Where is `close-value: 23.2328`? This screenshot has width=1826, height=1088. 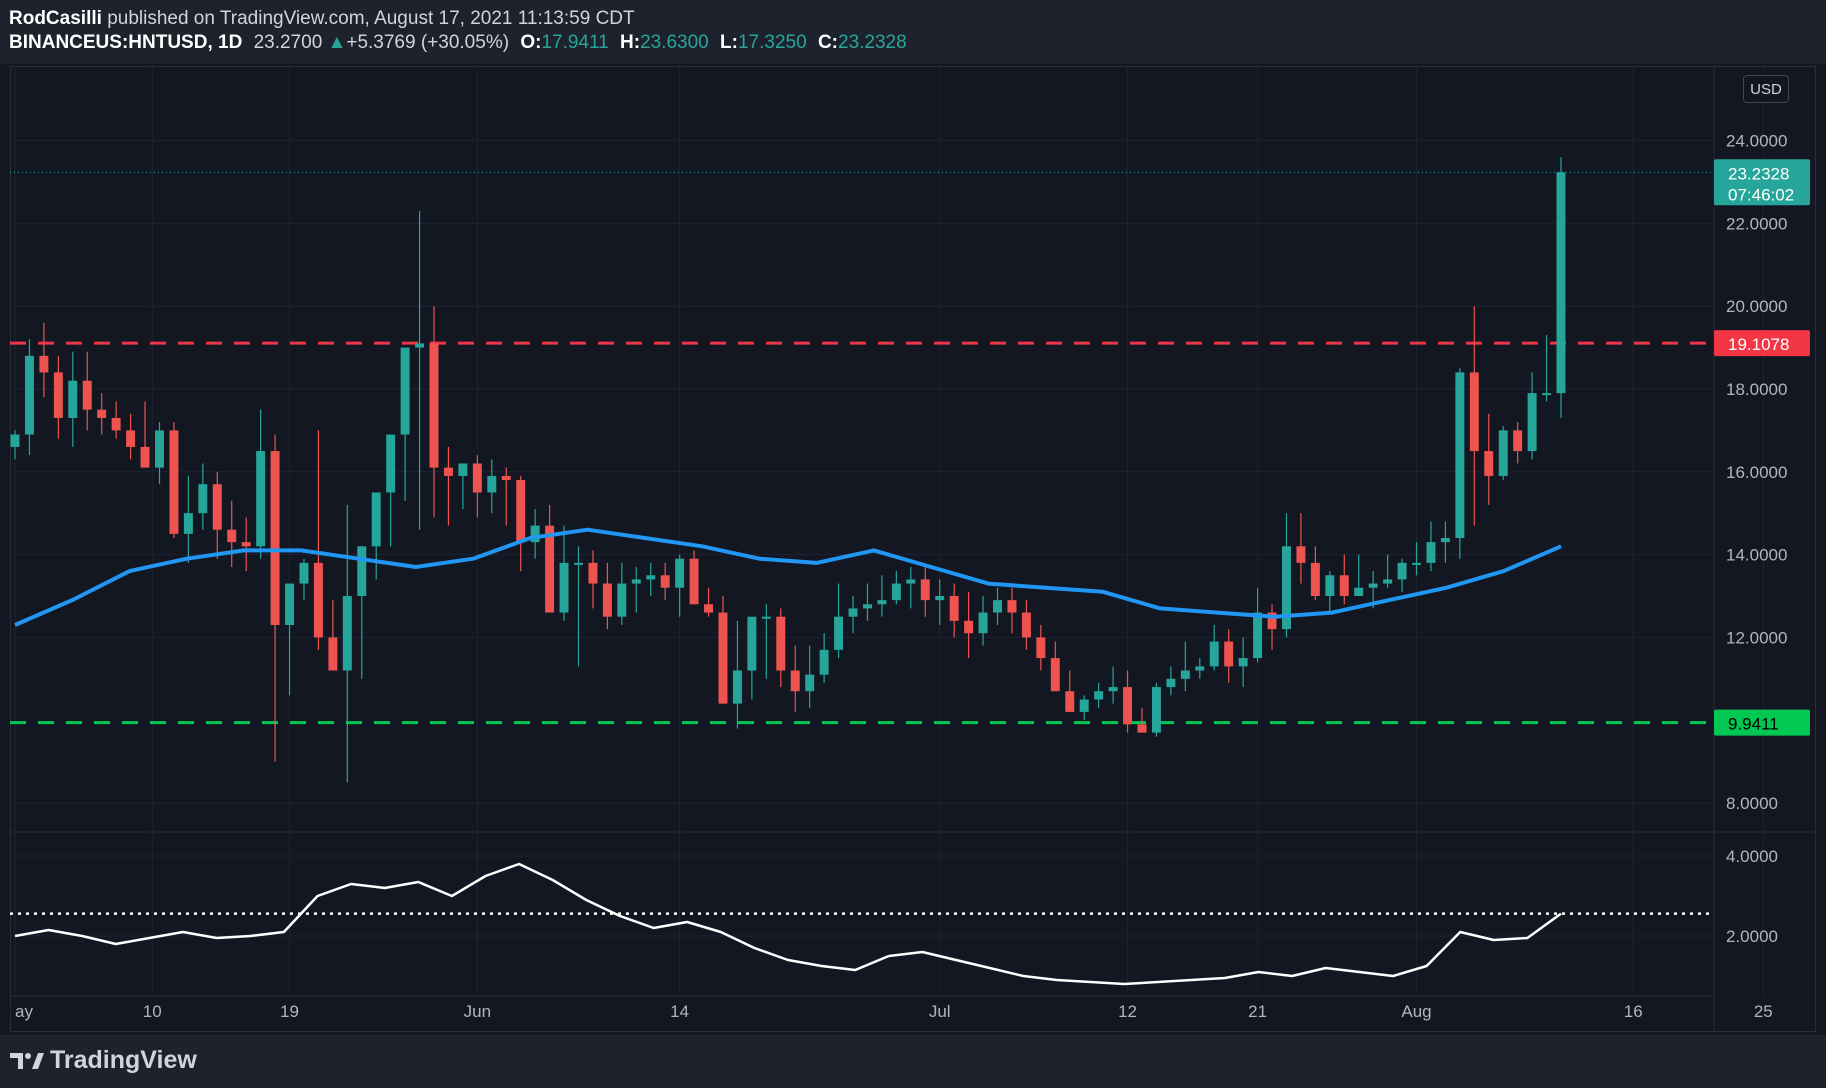 close-value: 23.2328 is located at coordinates (872, 42).